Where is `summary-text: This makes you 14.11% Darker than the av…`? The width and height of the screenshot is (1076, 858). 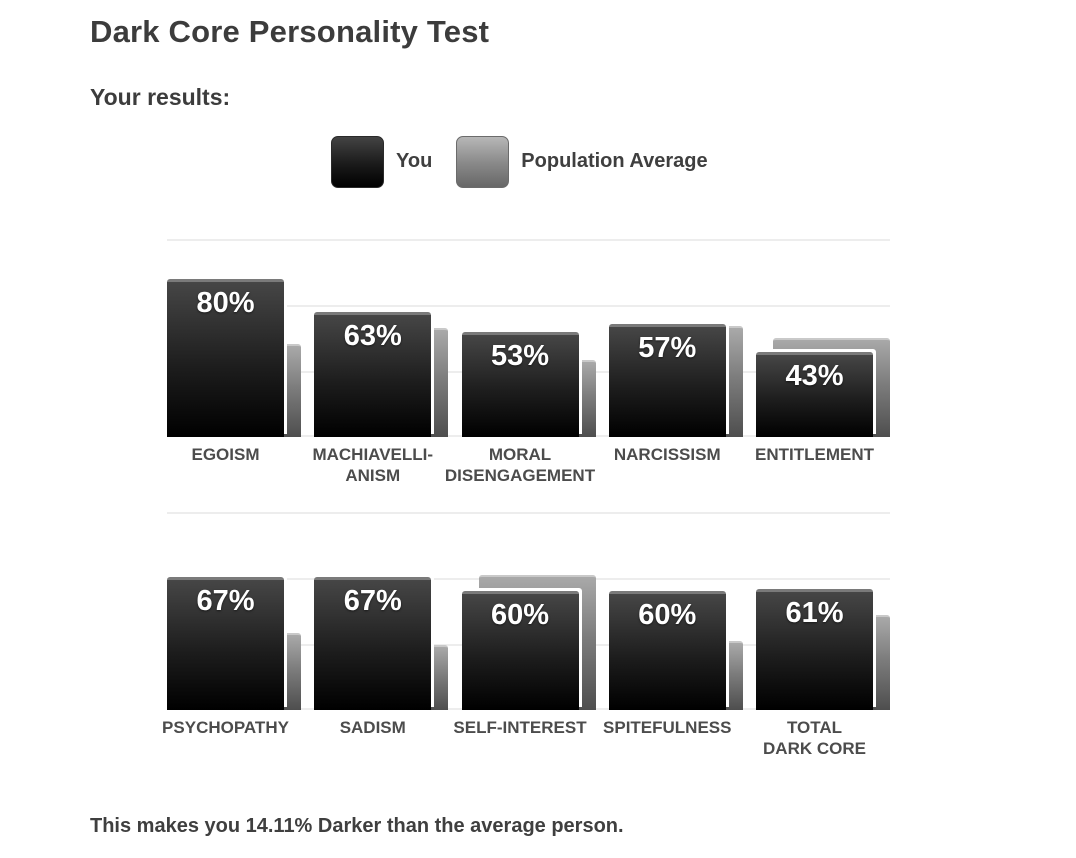
summary-text: This makes you 14.11% Darker than the av… is located at coordinates (357, 826).